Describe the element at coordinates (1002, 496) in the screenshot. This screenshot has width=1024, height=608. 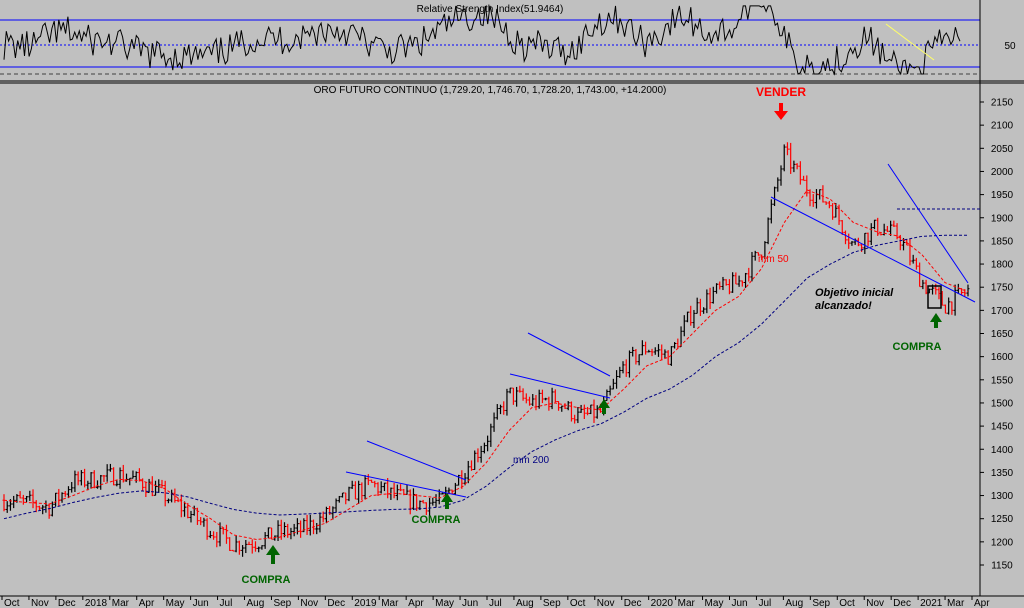
I see `price-ytick-label: 1300` at that location.